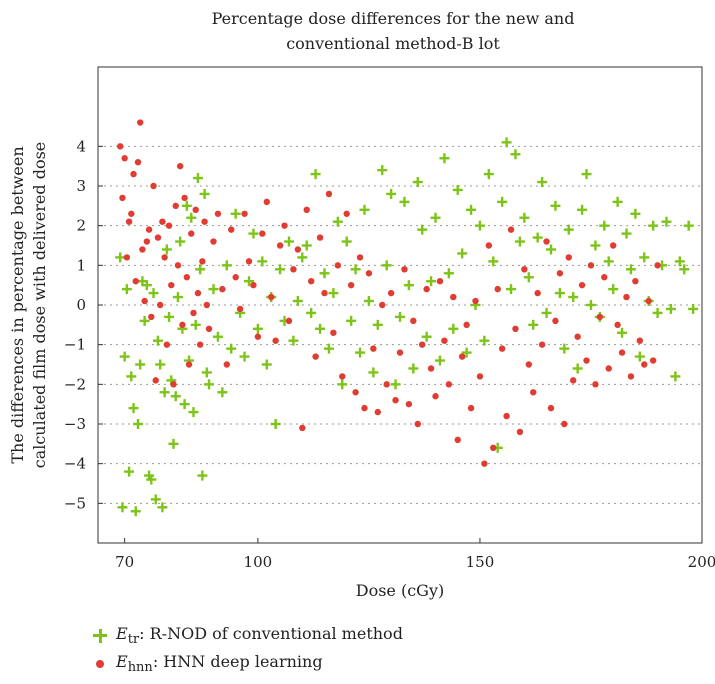 This screenshot has height=684, width=715. Describe the element at coordinates (393, 43) in the screenshot. I see `chart-title-line2: conventional method-B lot` at that location.